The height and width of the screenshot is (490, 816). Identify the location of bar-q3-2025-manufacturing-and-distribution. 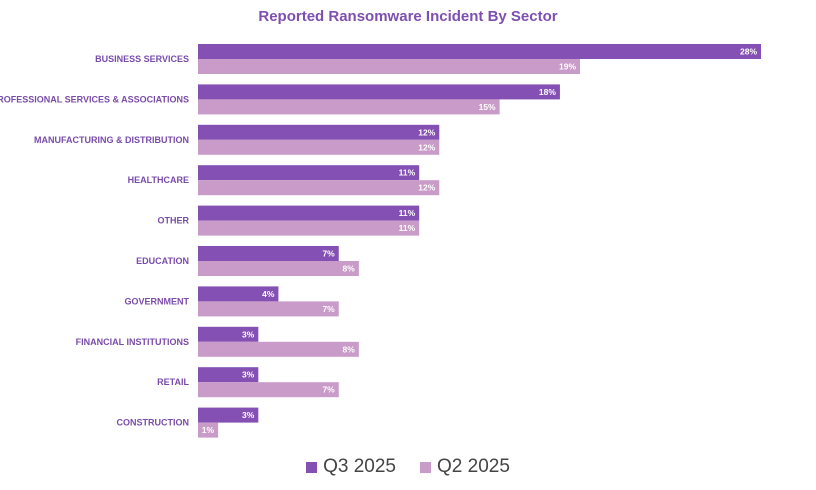
(319, 132).